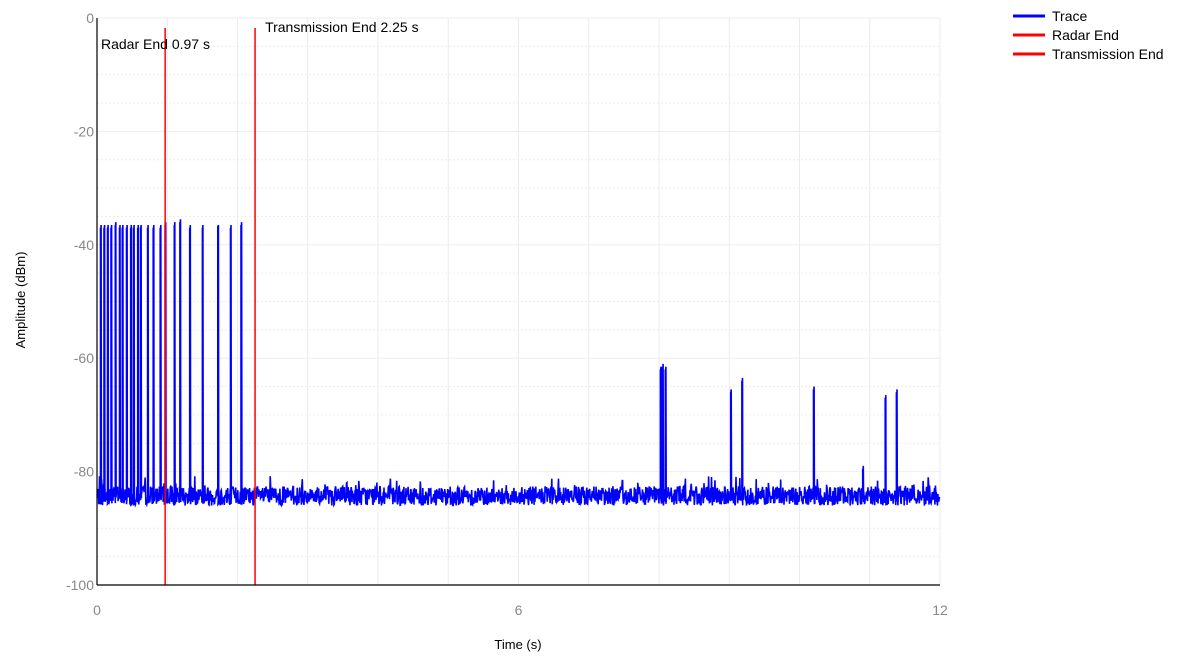 The image size is (1202, 664). Describe the element at coordinates (97, 610) in the screenshot. I see `x-tick-label: 0` at that location.